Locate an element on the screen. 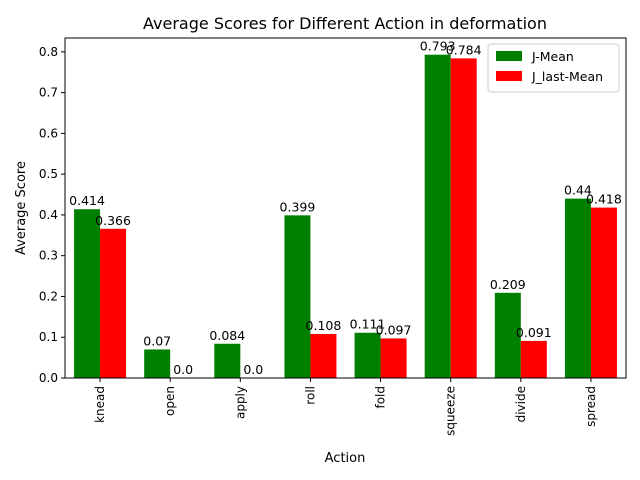 This screenshot has width=640, height=480. x-axis-label: Action is located at coordinates (345, 458).